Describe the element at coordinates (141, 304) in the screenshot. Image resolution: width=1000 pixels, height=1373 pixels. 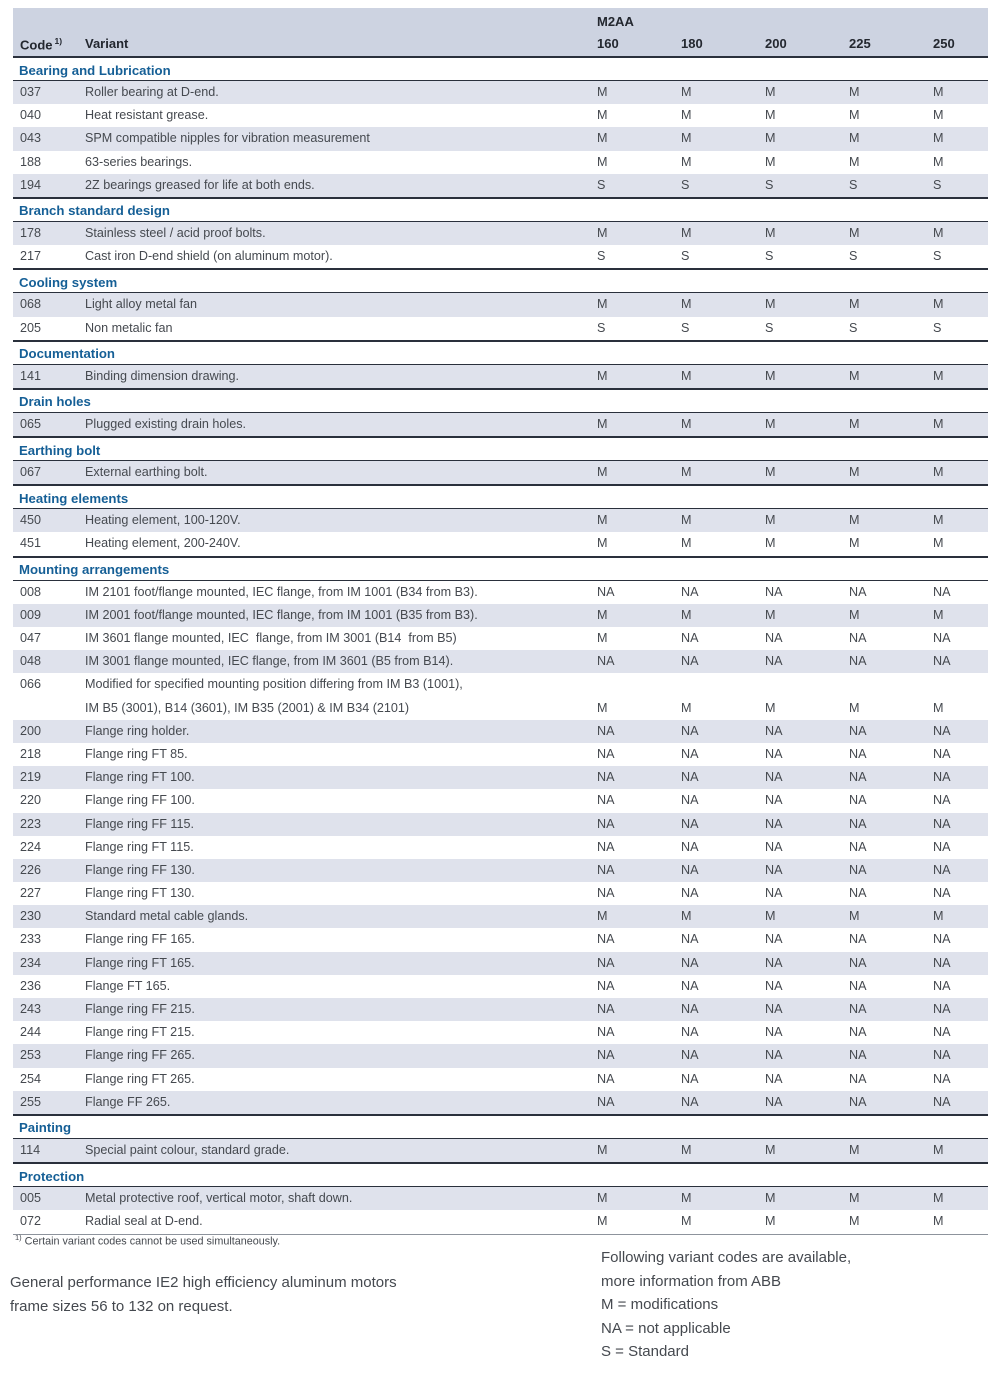
I see `variant-cell: Light alloy metal fan` at that location.